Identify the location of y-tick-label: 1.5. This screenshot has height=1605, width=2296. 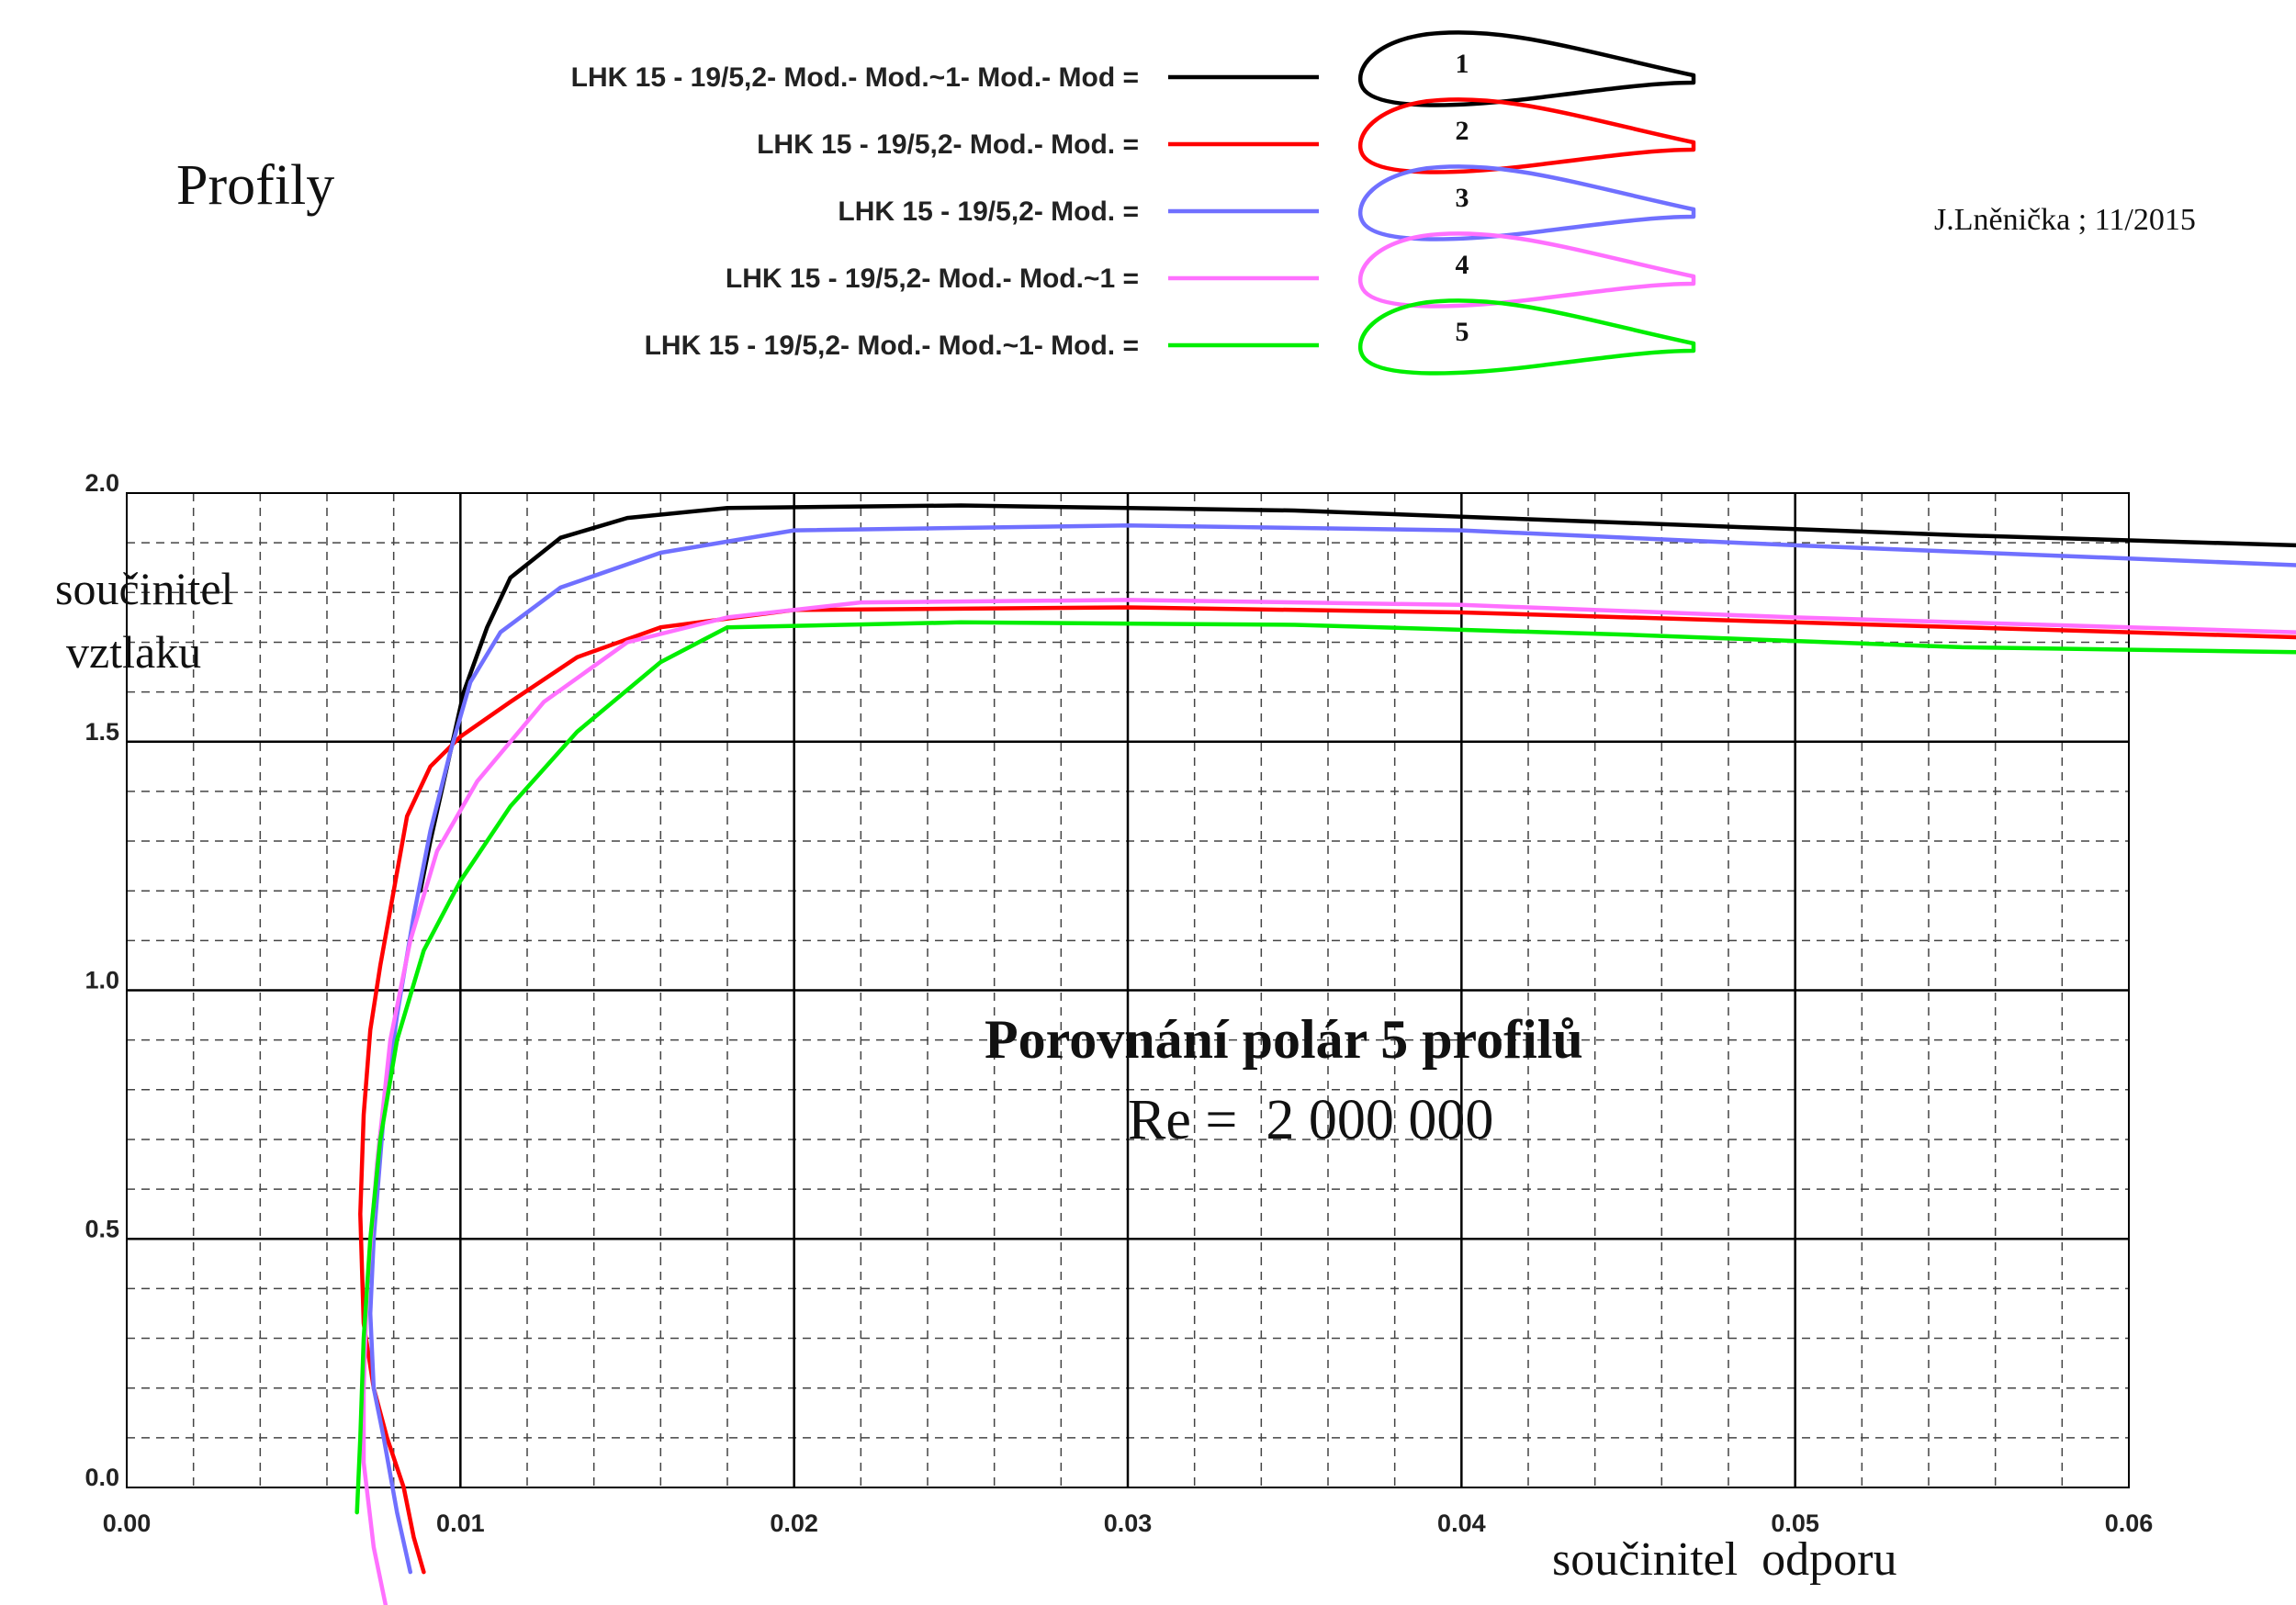
(102, 732).